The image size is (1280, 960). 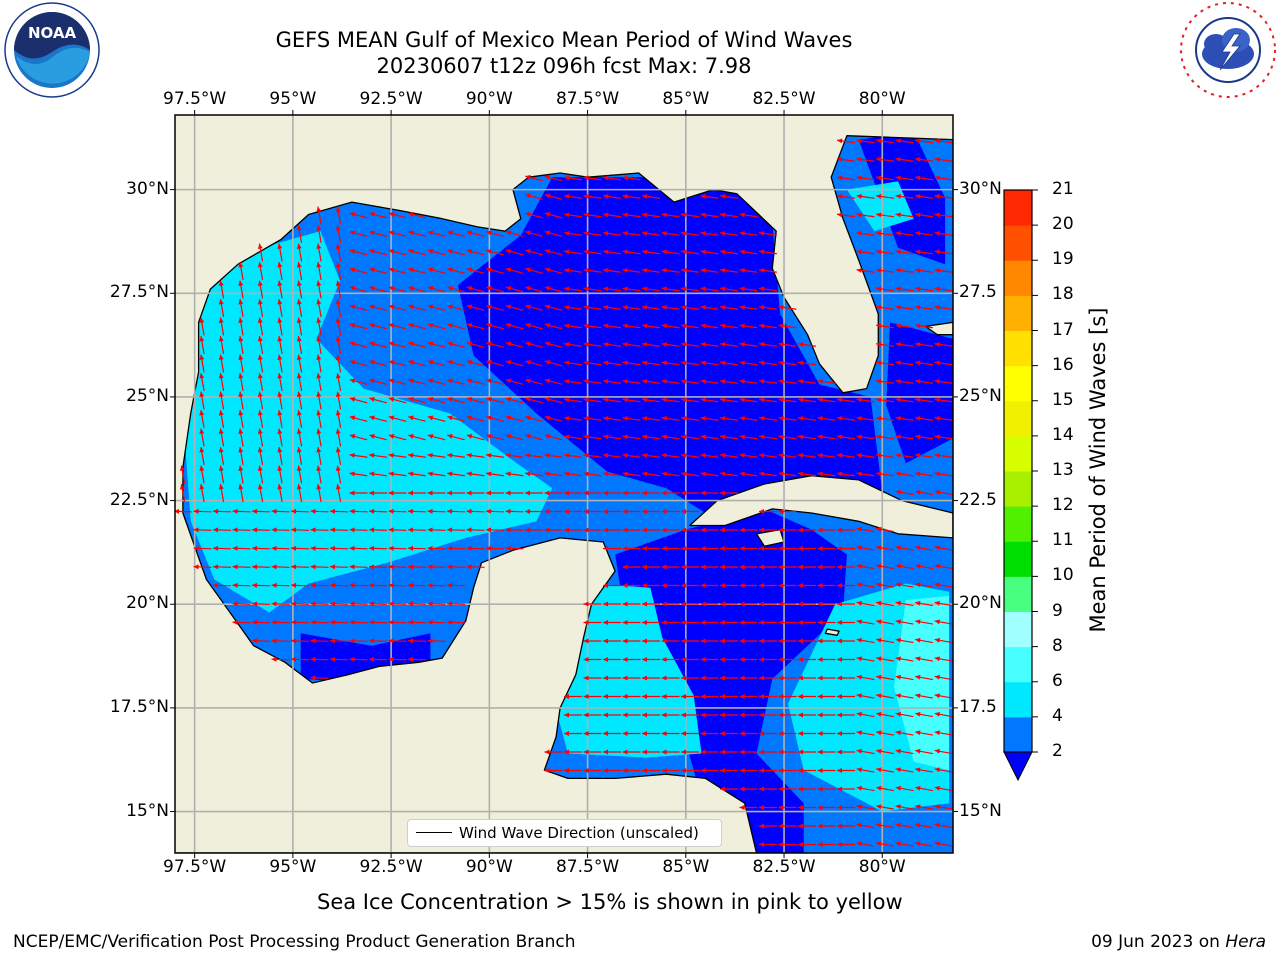 What do you see at coordinates (980, 395) in the screenshot?
I see `lat-tick-label: 25°N` at bounding box center [980, 395].